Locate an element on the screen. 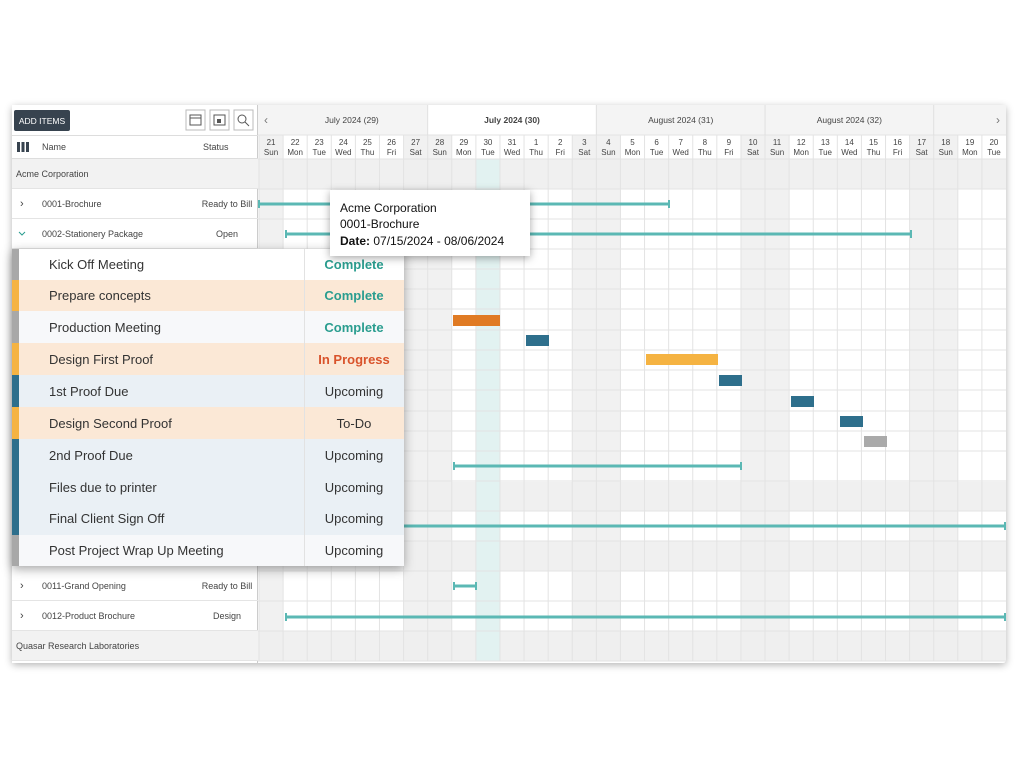  collapse-icon is located at coordinates (22, 234).